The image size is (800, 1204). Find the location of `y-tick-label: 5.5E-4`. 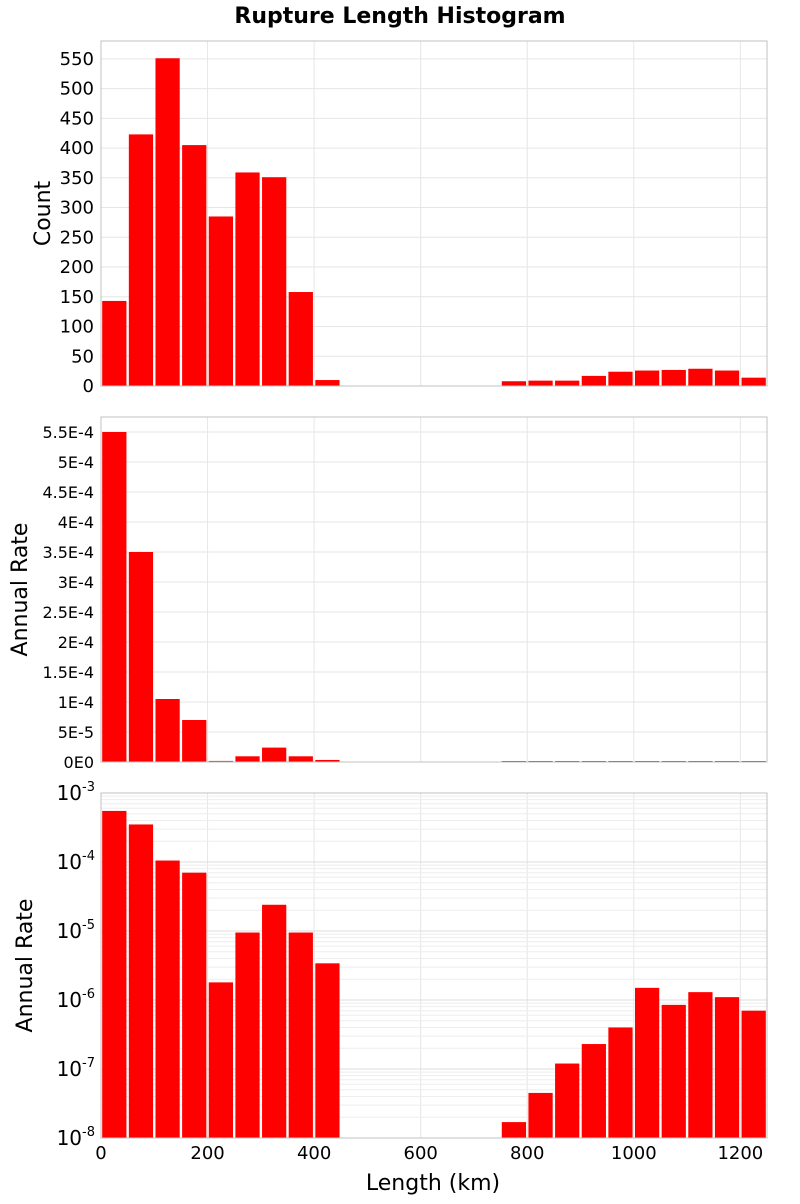

y-tick-label: 5.5E-4 is located at coordinates (68, 432).